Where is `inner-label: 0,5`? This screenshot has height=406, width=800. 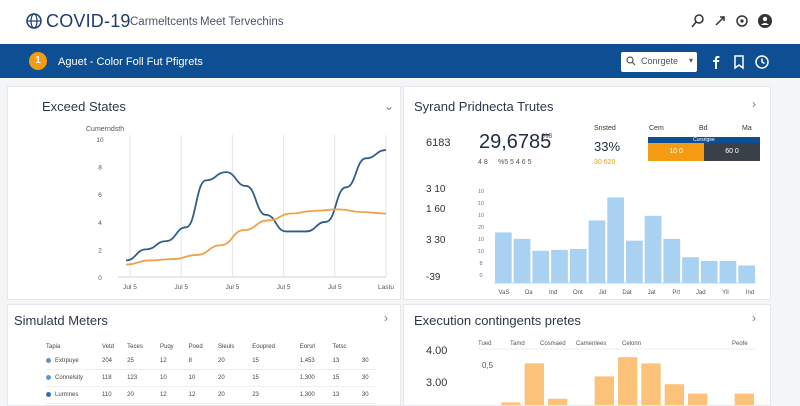
inner-label: 0,5 is located at coordinates (488, 365).